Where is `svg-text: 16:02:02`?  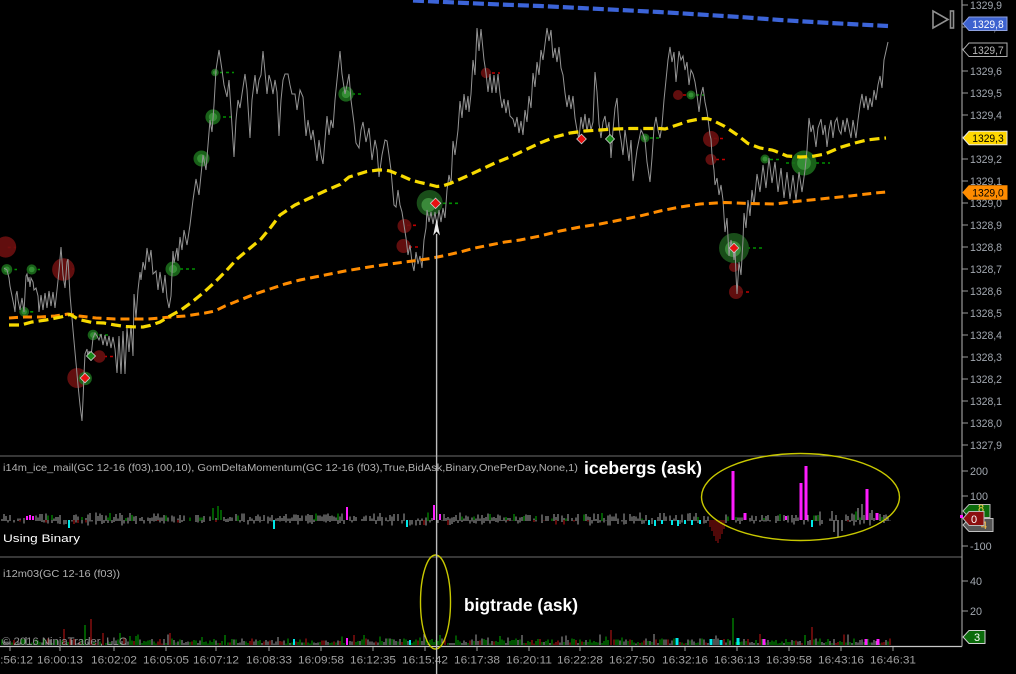
svg-text: 16:02:02 is located at coordinates (114, 661).